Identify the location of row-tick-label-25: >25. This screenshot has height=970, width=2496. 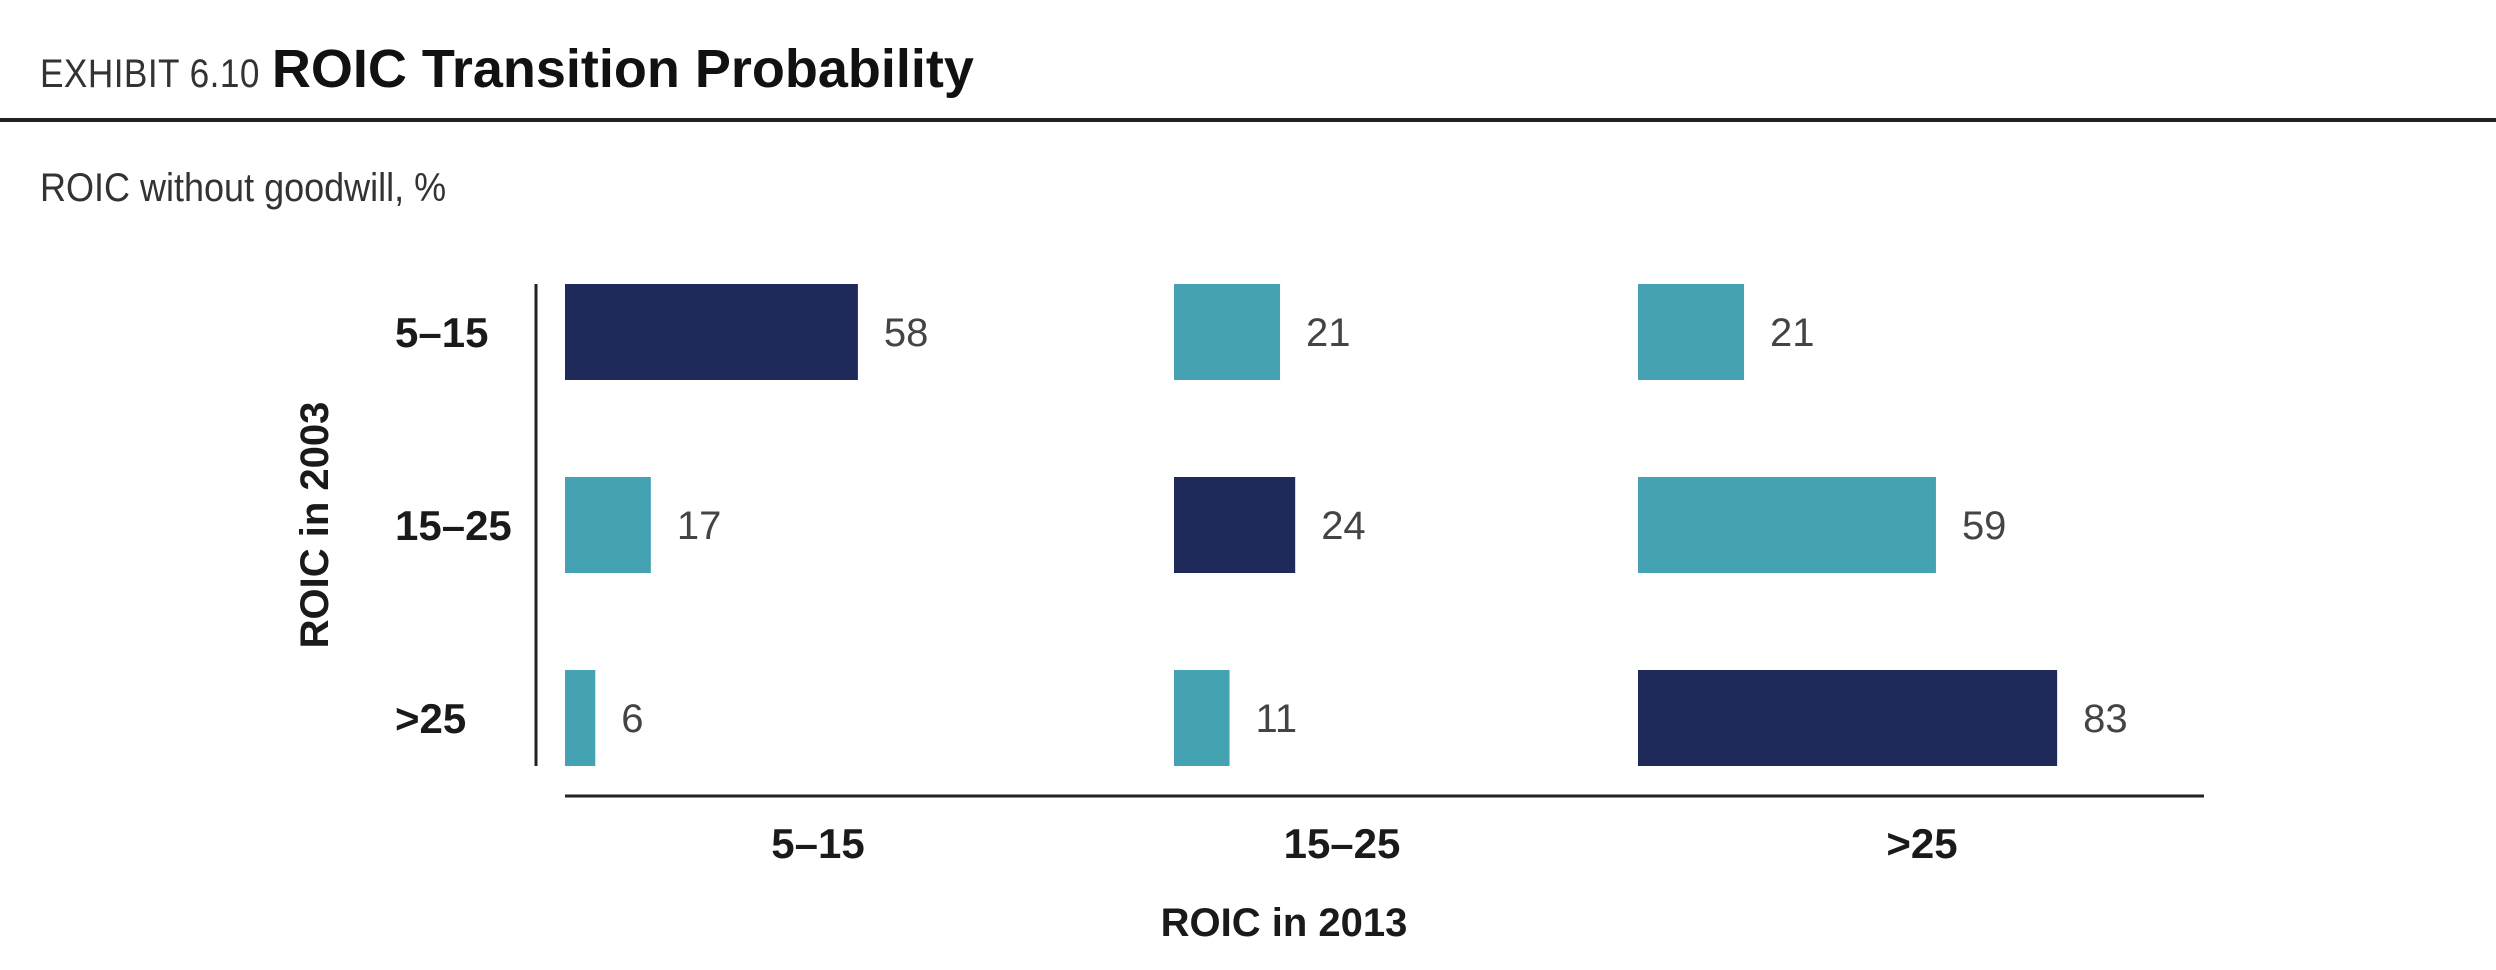
(430, 718).